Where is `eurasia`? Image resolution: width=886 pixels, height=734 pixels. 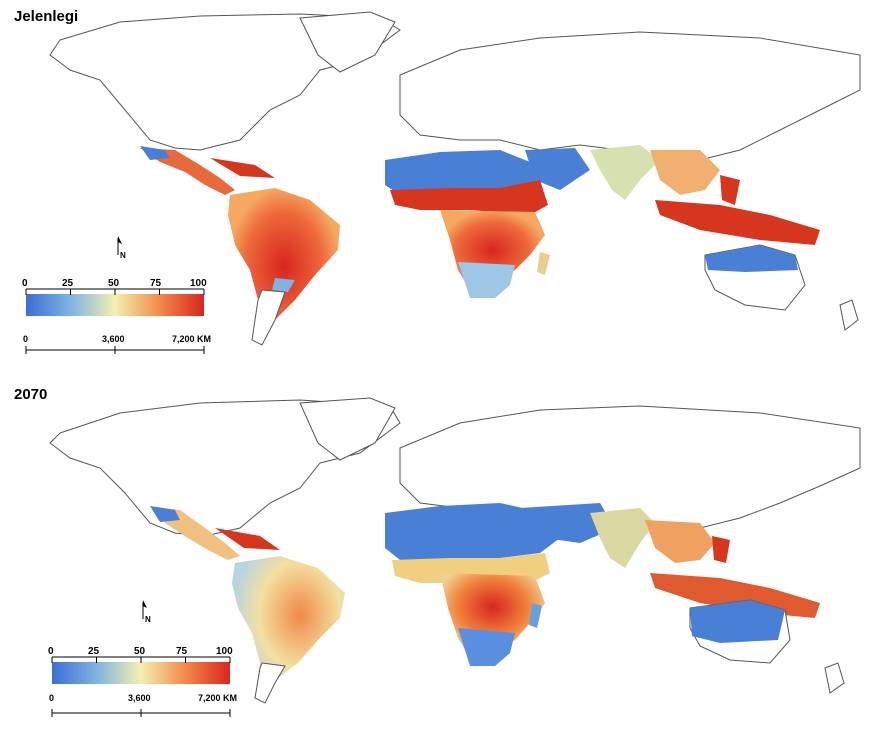
eurasia is located at coordinates (630, 98).